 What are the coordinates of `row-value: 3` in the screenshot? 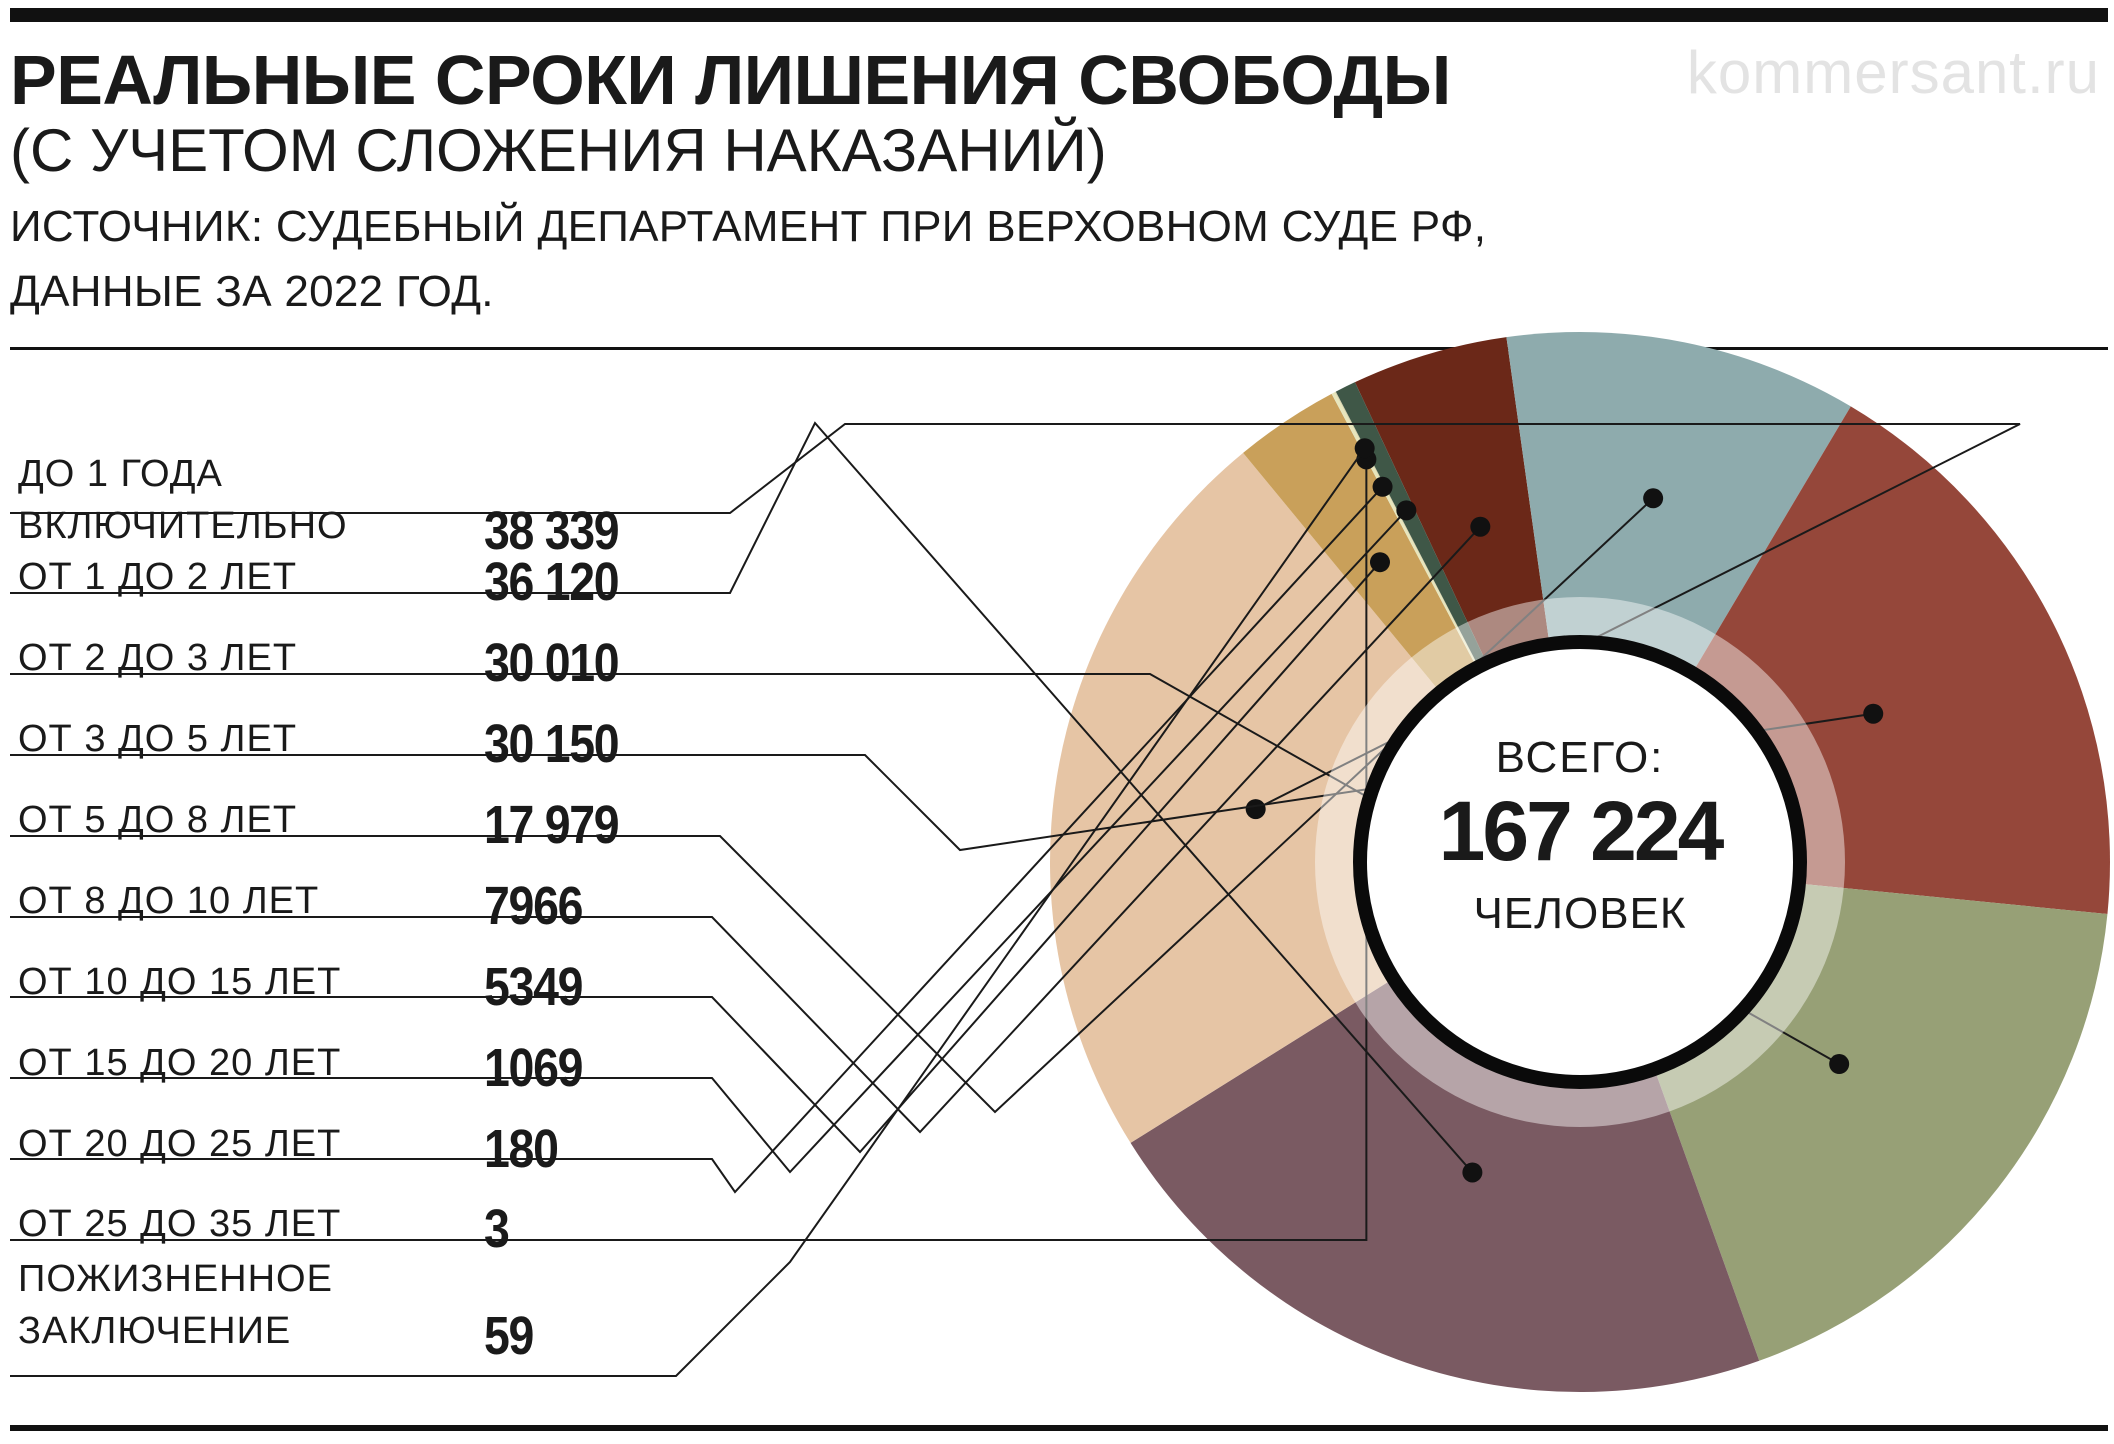 It's located at (497, 1229).